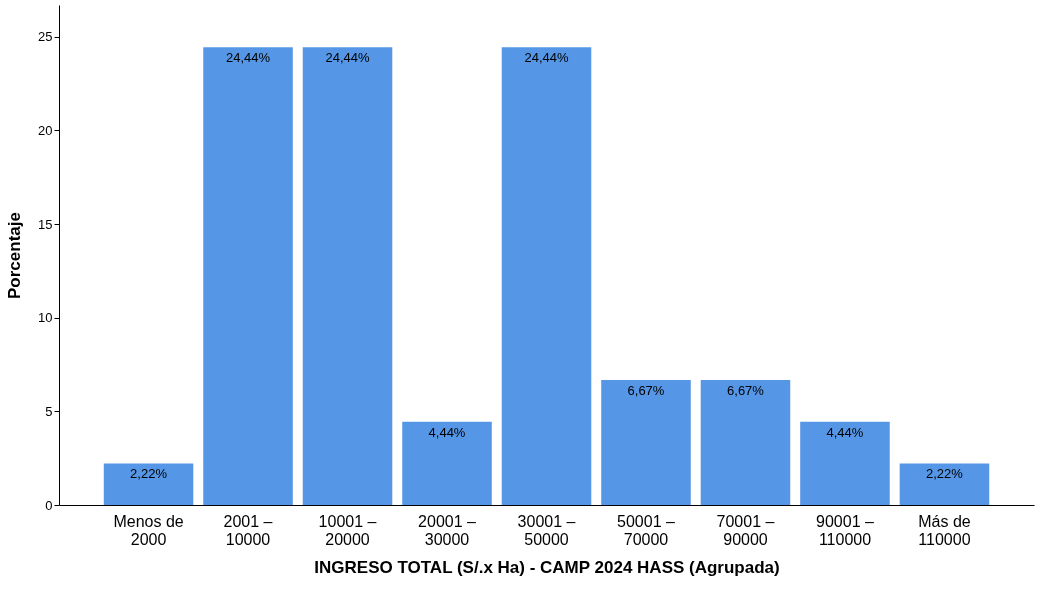  I want to click on x-tick-label: 2001 – 10000, so click(248, 530).